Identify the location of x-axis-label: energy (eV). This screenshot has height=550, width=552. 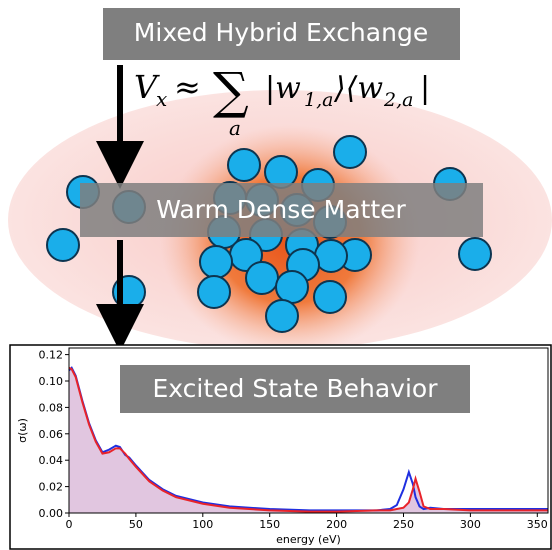
(308, 539).